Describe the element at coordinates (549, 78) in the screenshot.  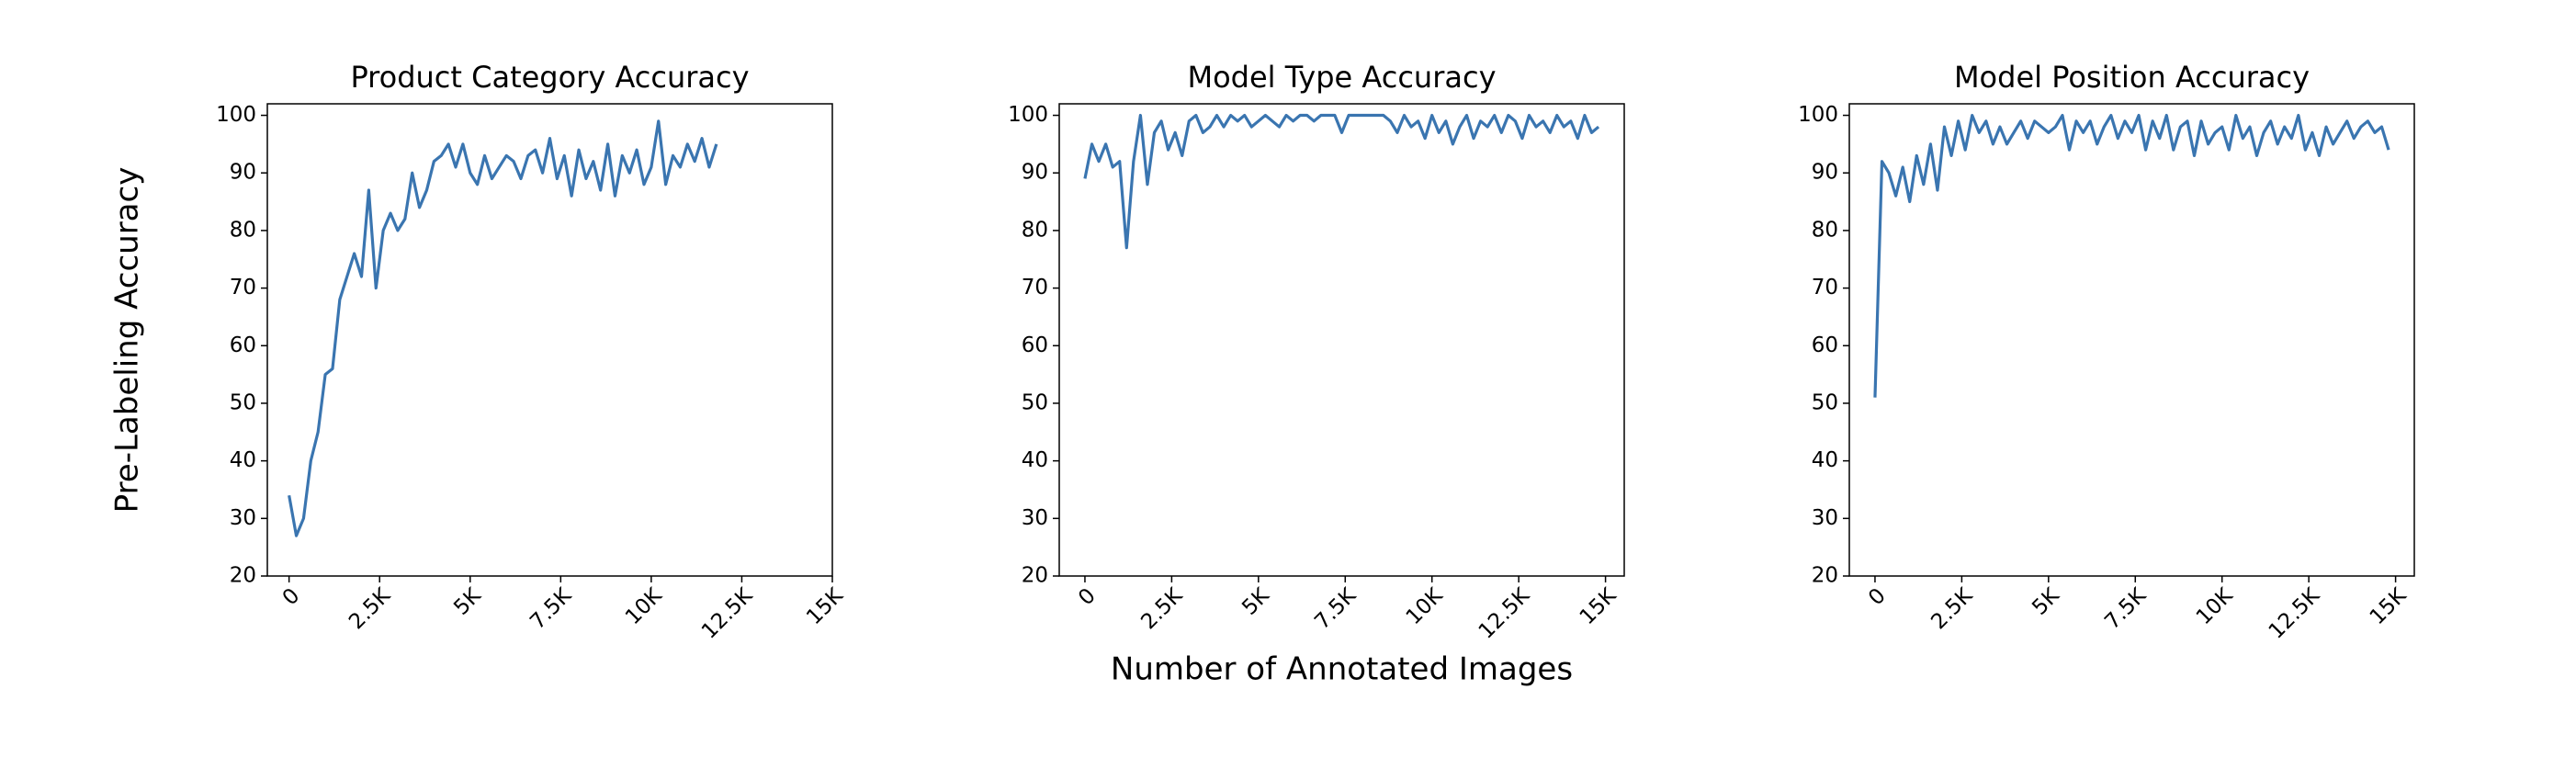
I see `chart-title: Product Category Accuracy` at that location.